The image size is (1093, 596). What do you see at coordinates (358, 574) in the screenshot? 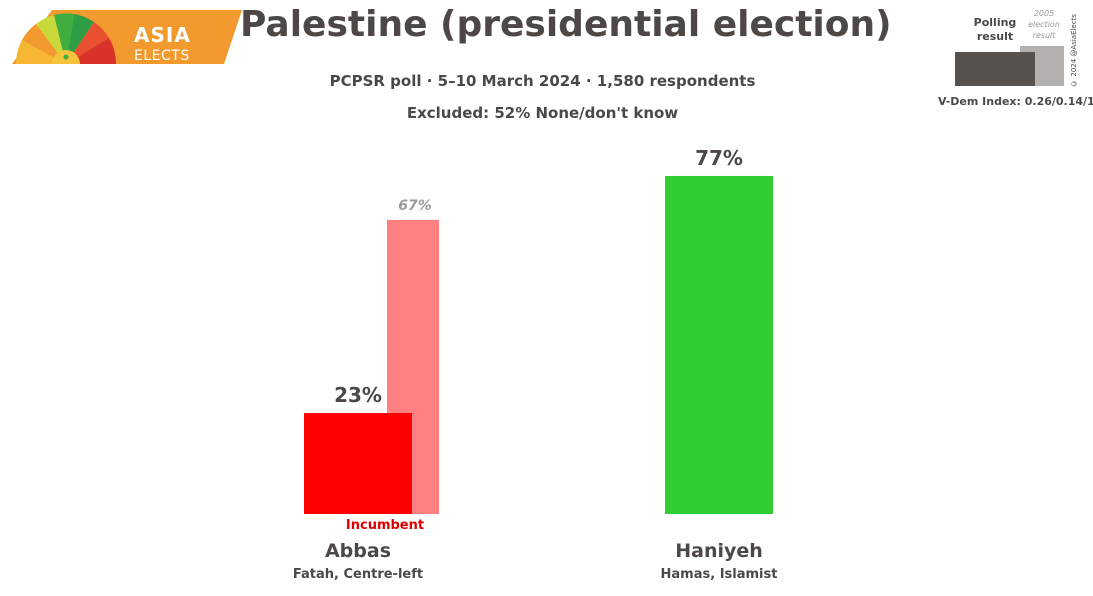
I see `candidate-party-abbas: Fatah, Centre-left` at bounding box center [358, 574].